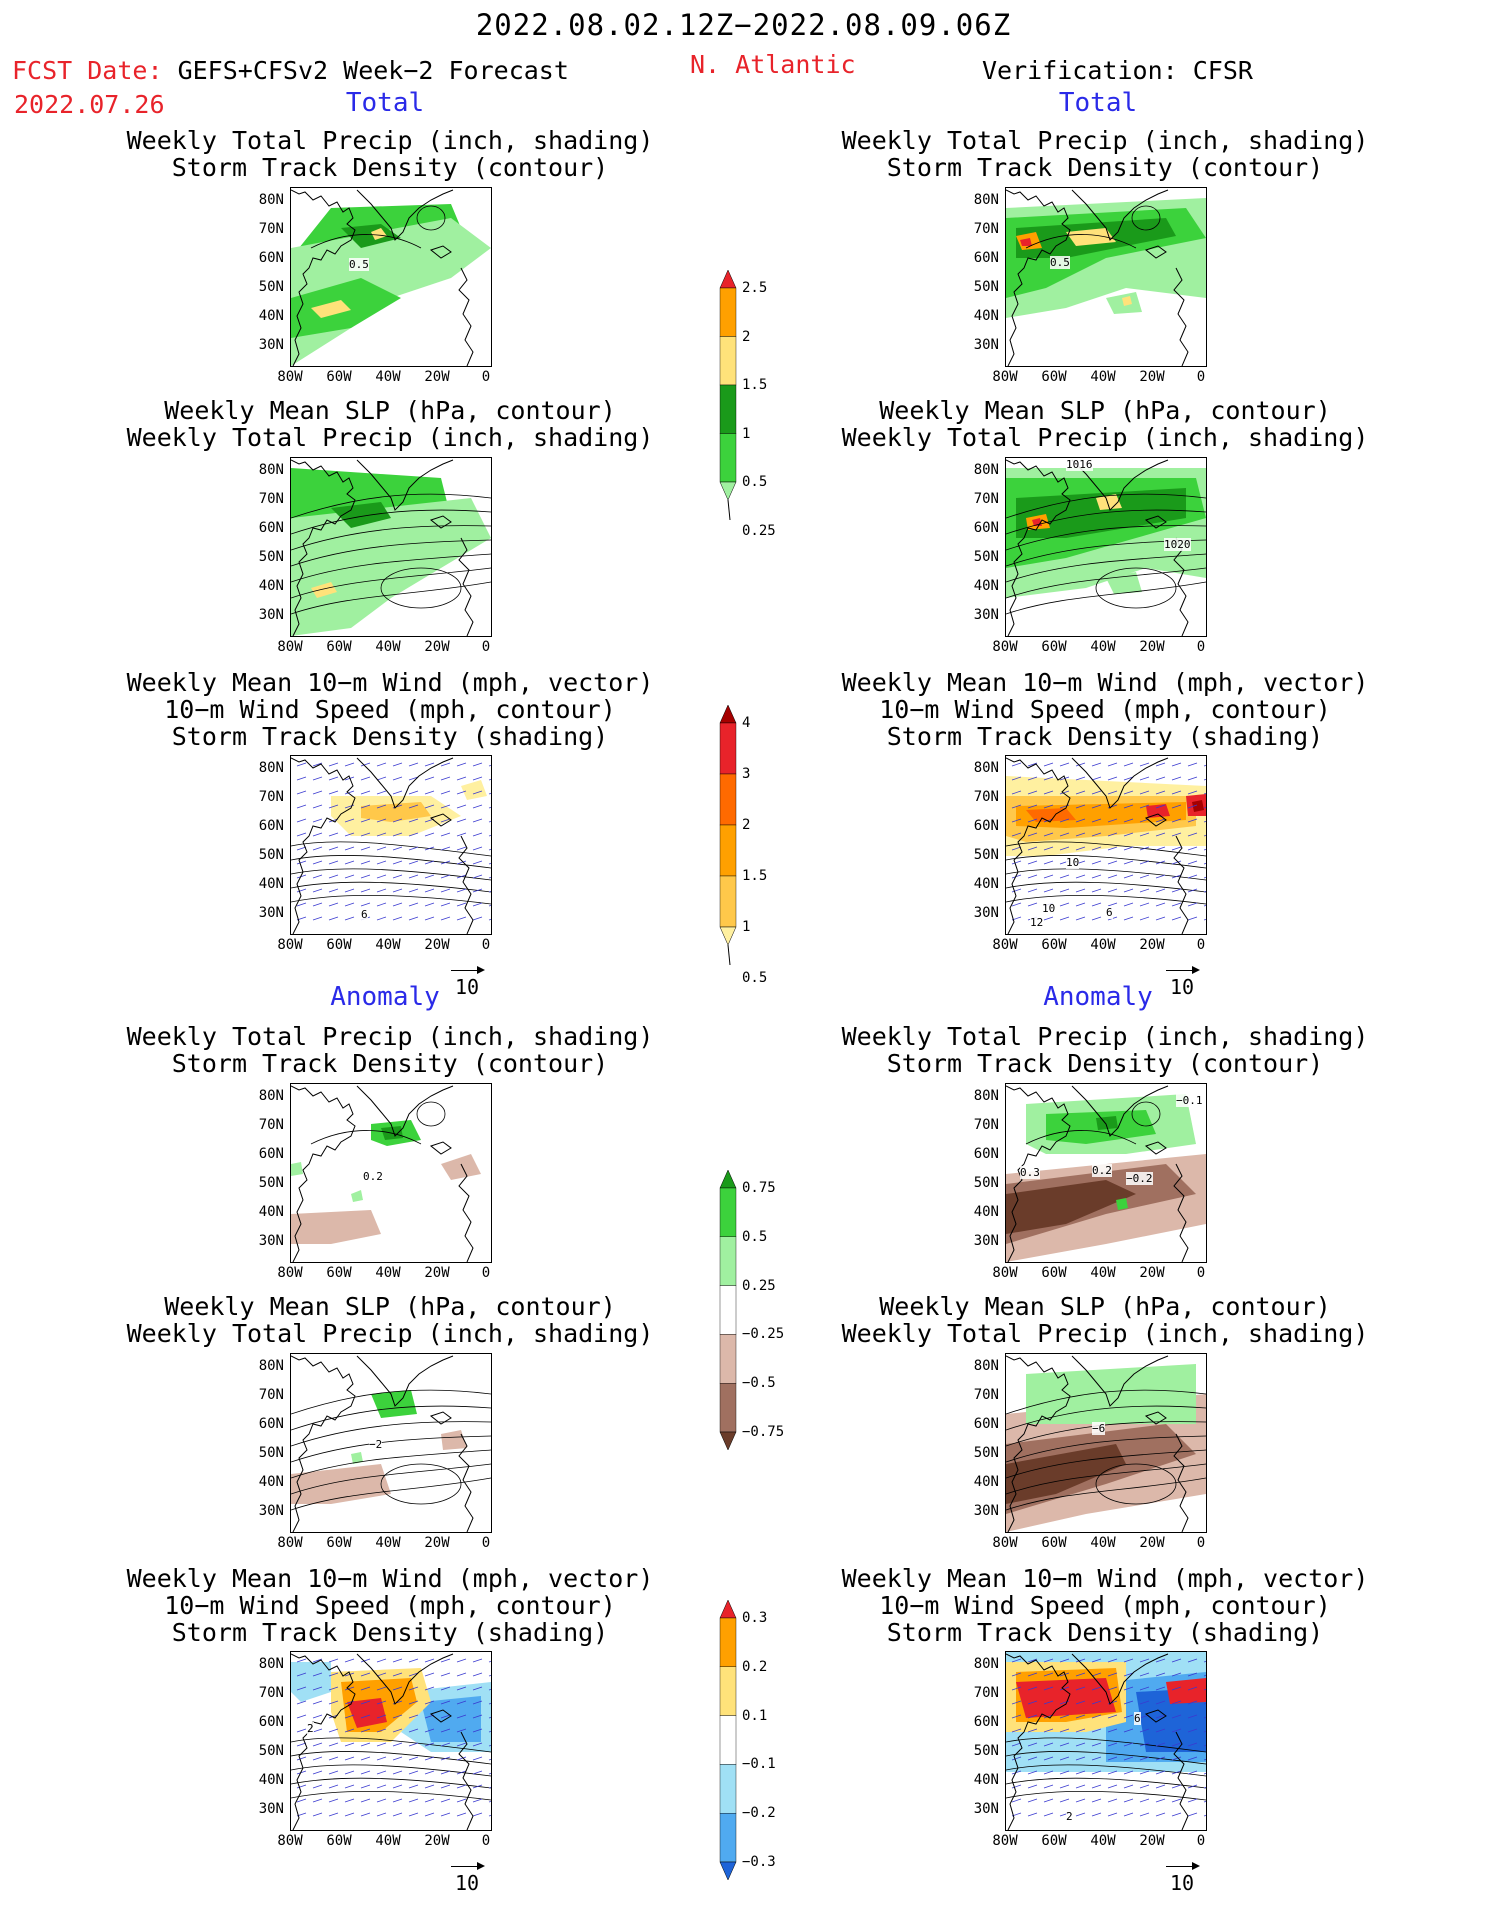  I want to click on colorbar-label: 4, so click(746, 723).